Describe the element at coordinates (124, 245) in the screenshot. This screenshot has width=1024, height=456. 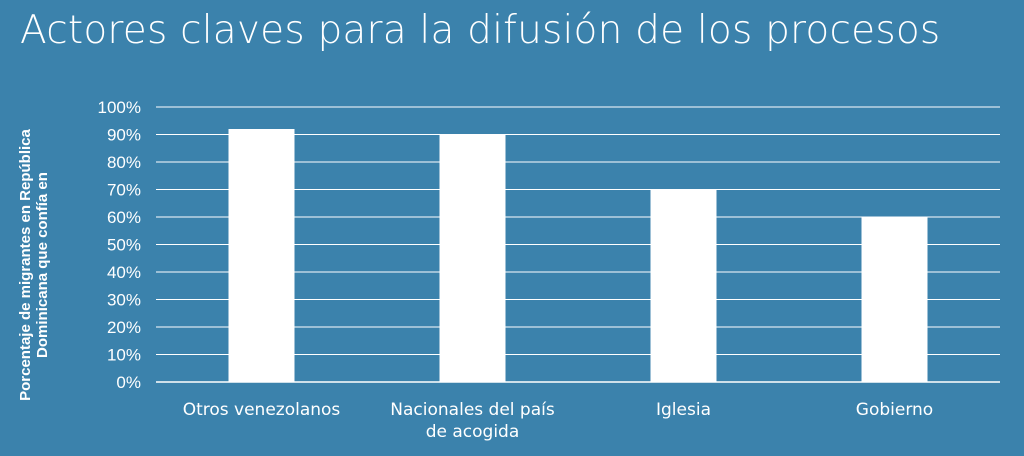
I see `y-tick-label: 50%` at that location.